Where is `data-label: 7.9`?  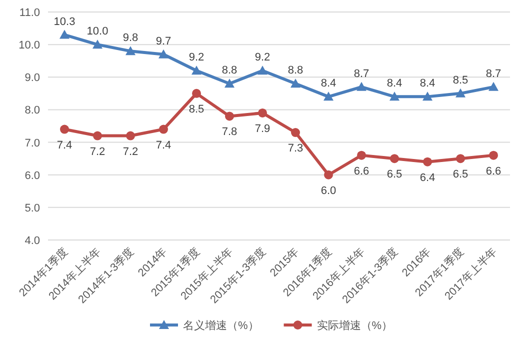
data-label: 7.9 is located at coordinates (262, 128).